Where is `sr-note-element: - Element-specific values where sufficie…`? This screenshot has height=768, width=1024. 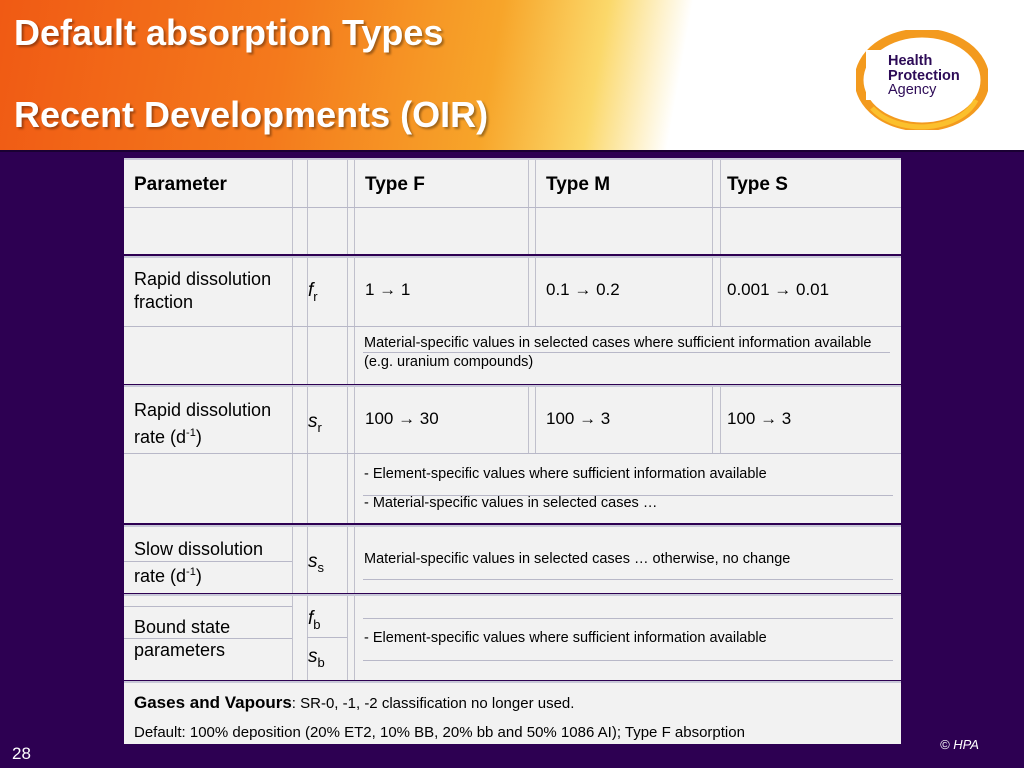
sr-note-element: - Element-specific values where sufficie… is located at coordinates (565, 474).